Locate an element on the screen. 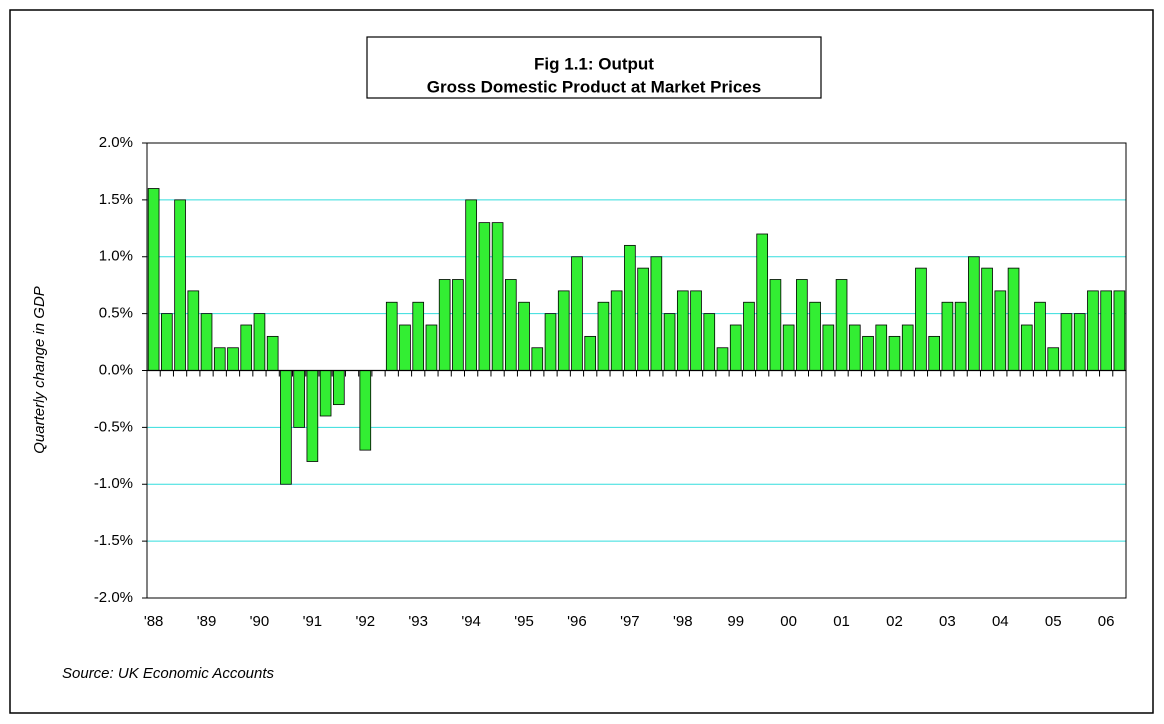 Image resolution: width=1164 pixels, height=724 pixels. x-tick-label: '97 is located at coordinates (630, 621).